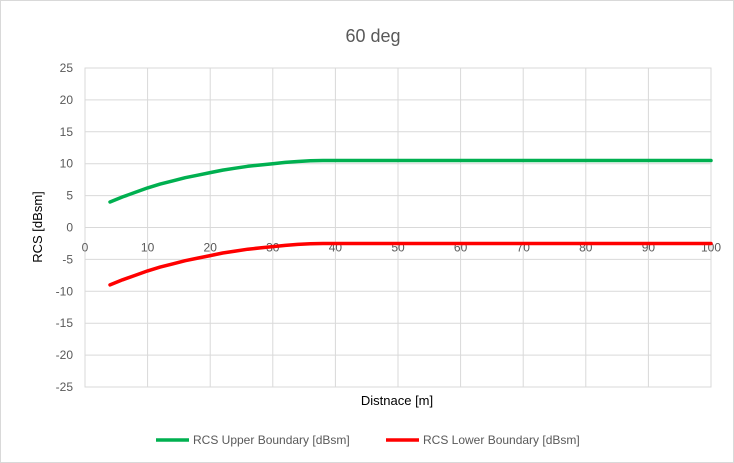 The image size is (734, 463). I want to click on legend-label-1: RCS Upper Boundary [dBsm], so click(271, 440).